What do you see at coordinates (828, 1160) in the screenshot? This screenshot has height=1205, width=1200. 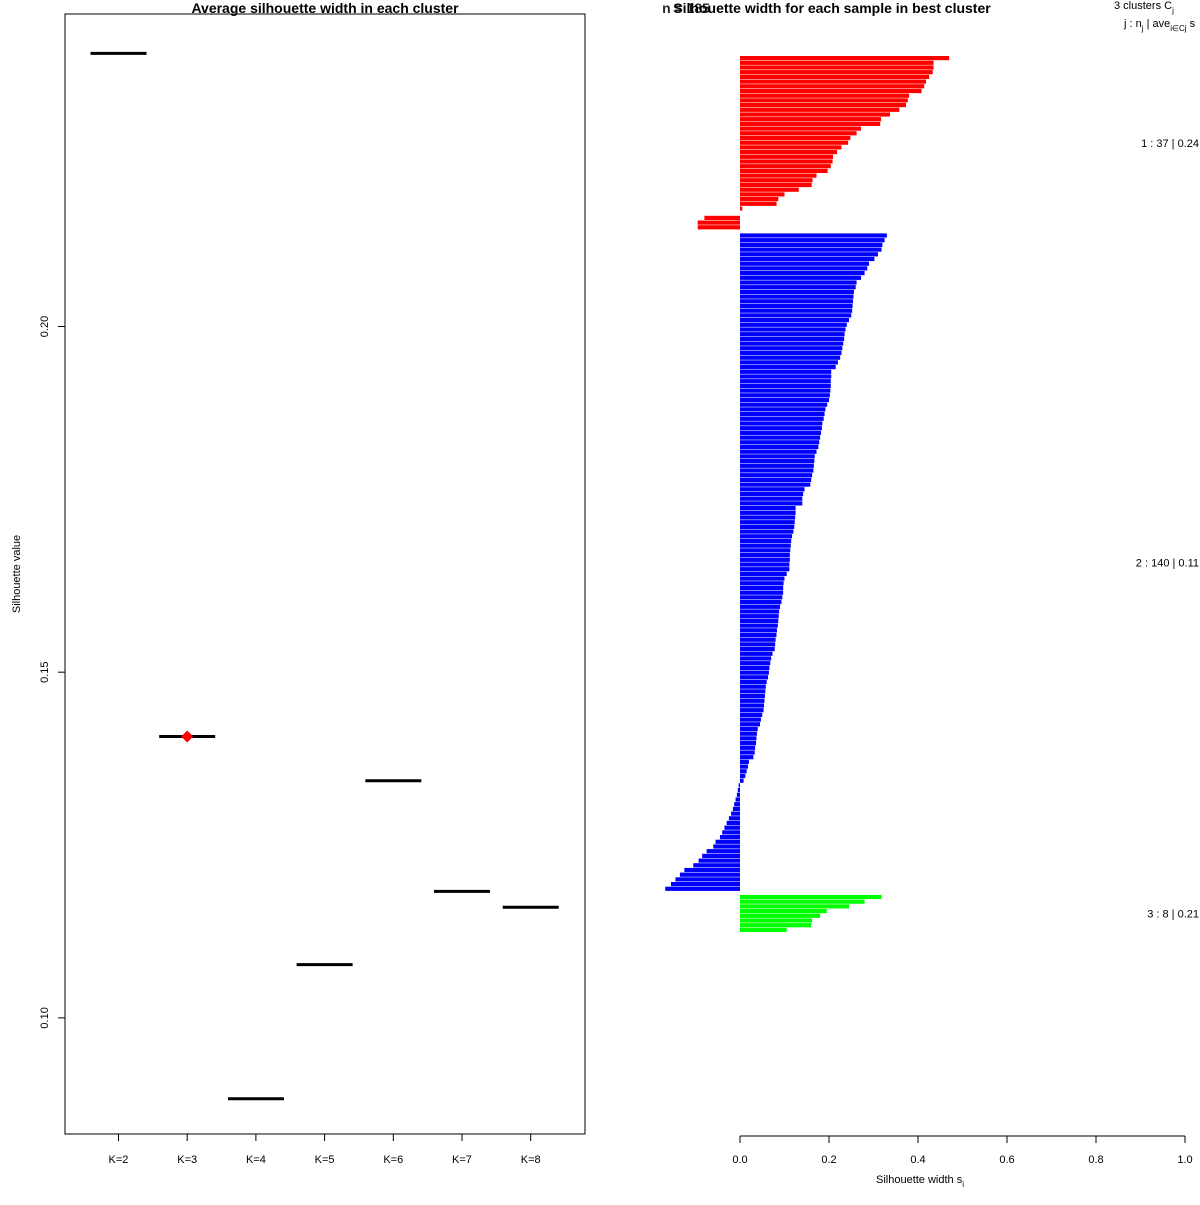 I see `right-x-tick-label: 0.2` at bounding box center [828, 1160].